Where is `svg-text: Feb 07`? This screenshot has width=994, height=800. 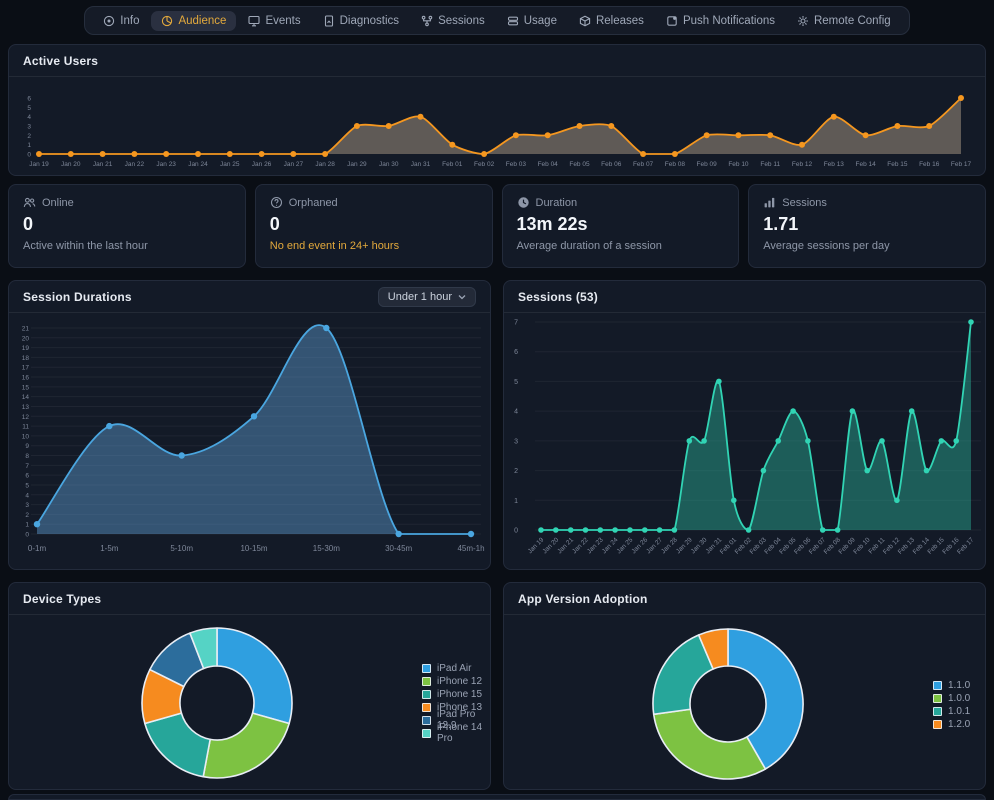
svg-text: Feb 07 is located at coordinates (643, 164).